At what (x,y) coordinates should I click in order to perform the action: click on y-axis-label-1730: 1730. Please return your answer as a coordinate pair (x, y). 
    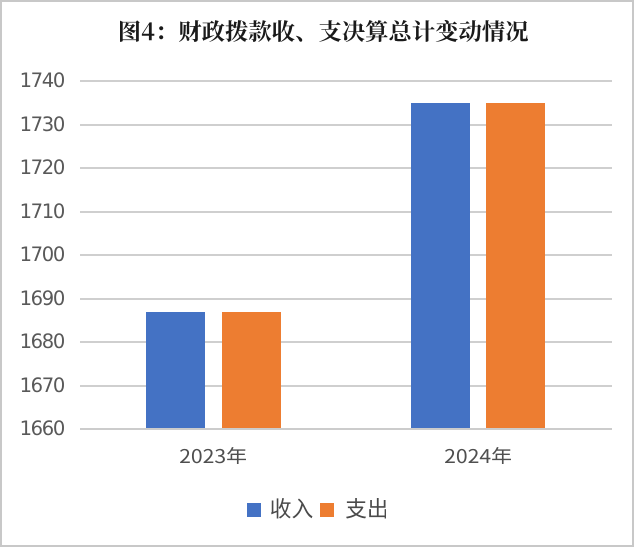
    Looking at the image, I should click on (42, 124).